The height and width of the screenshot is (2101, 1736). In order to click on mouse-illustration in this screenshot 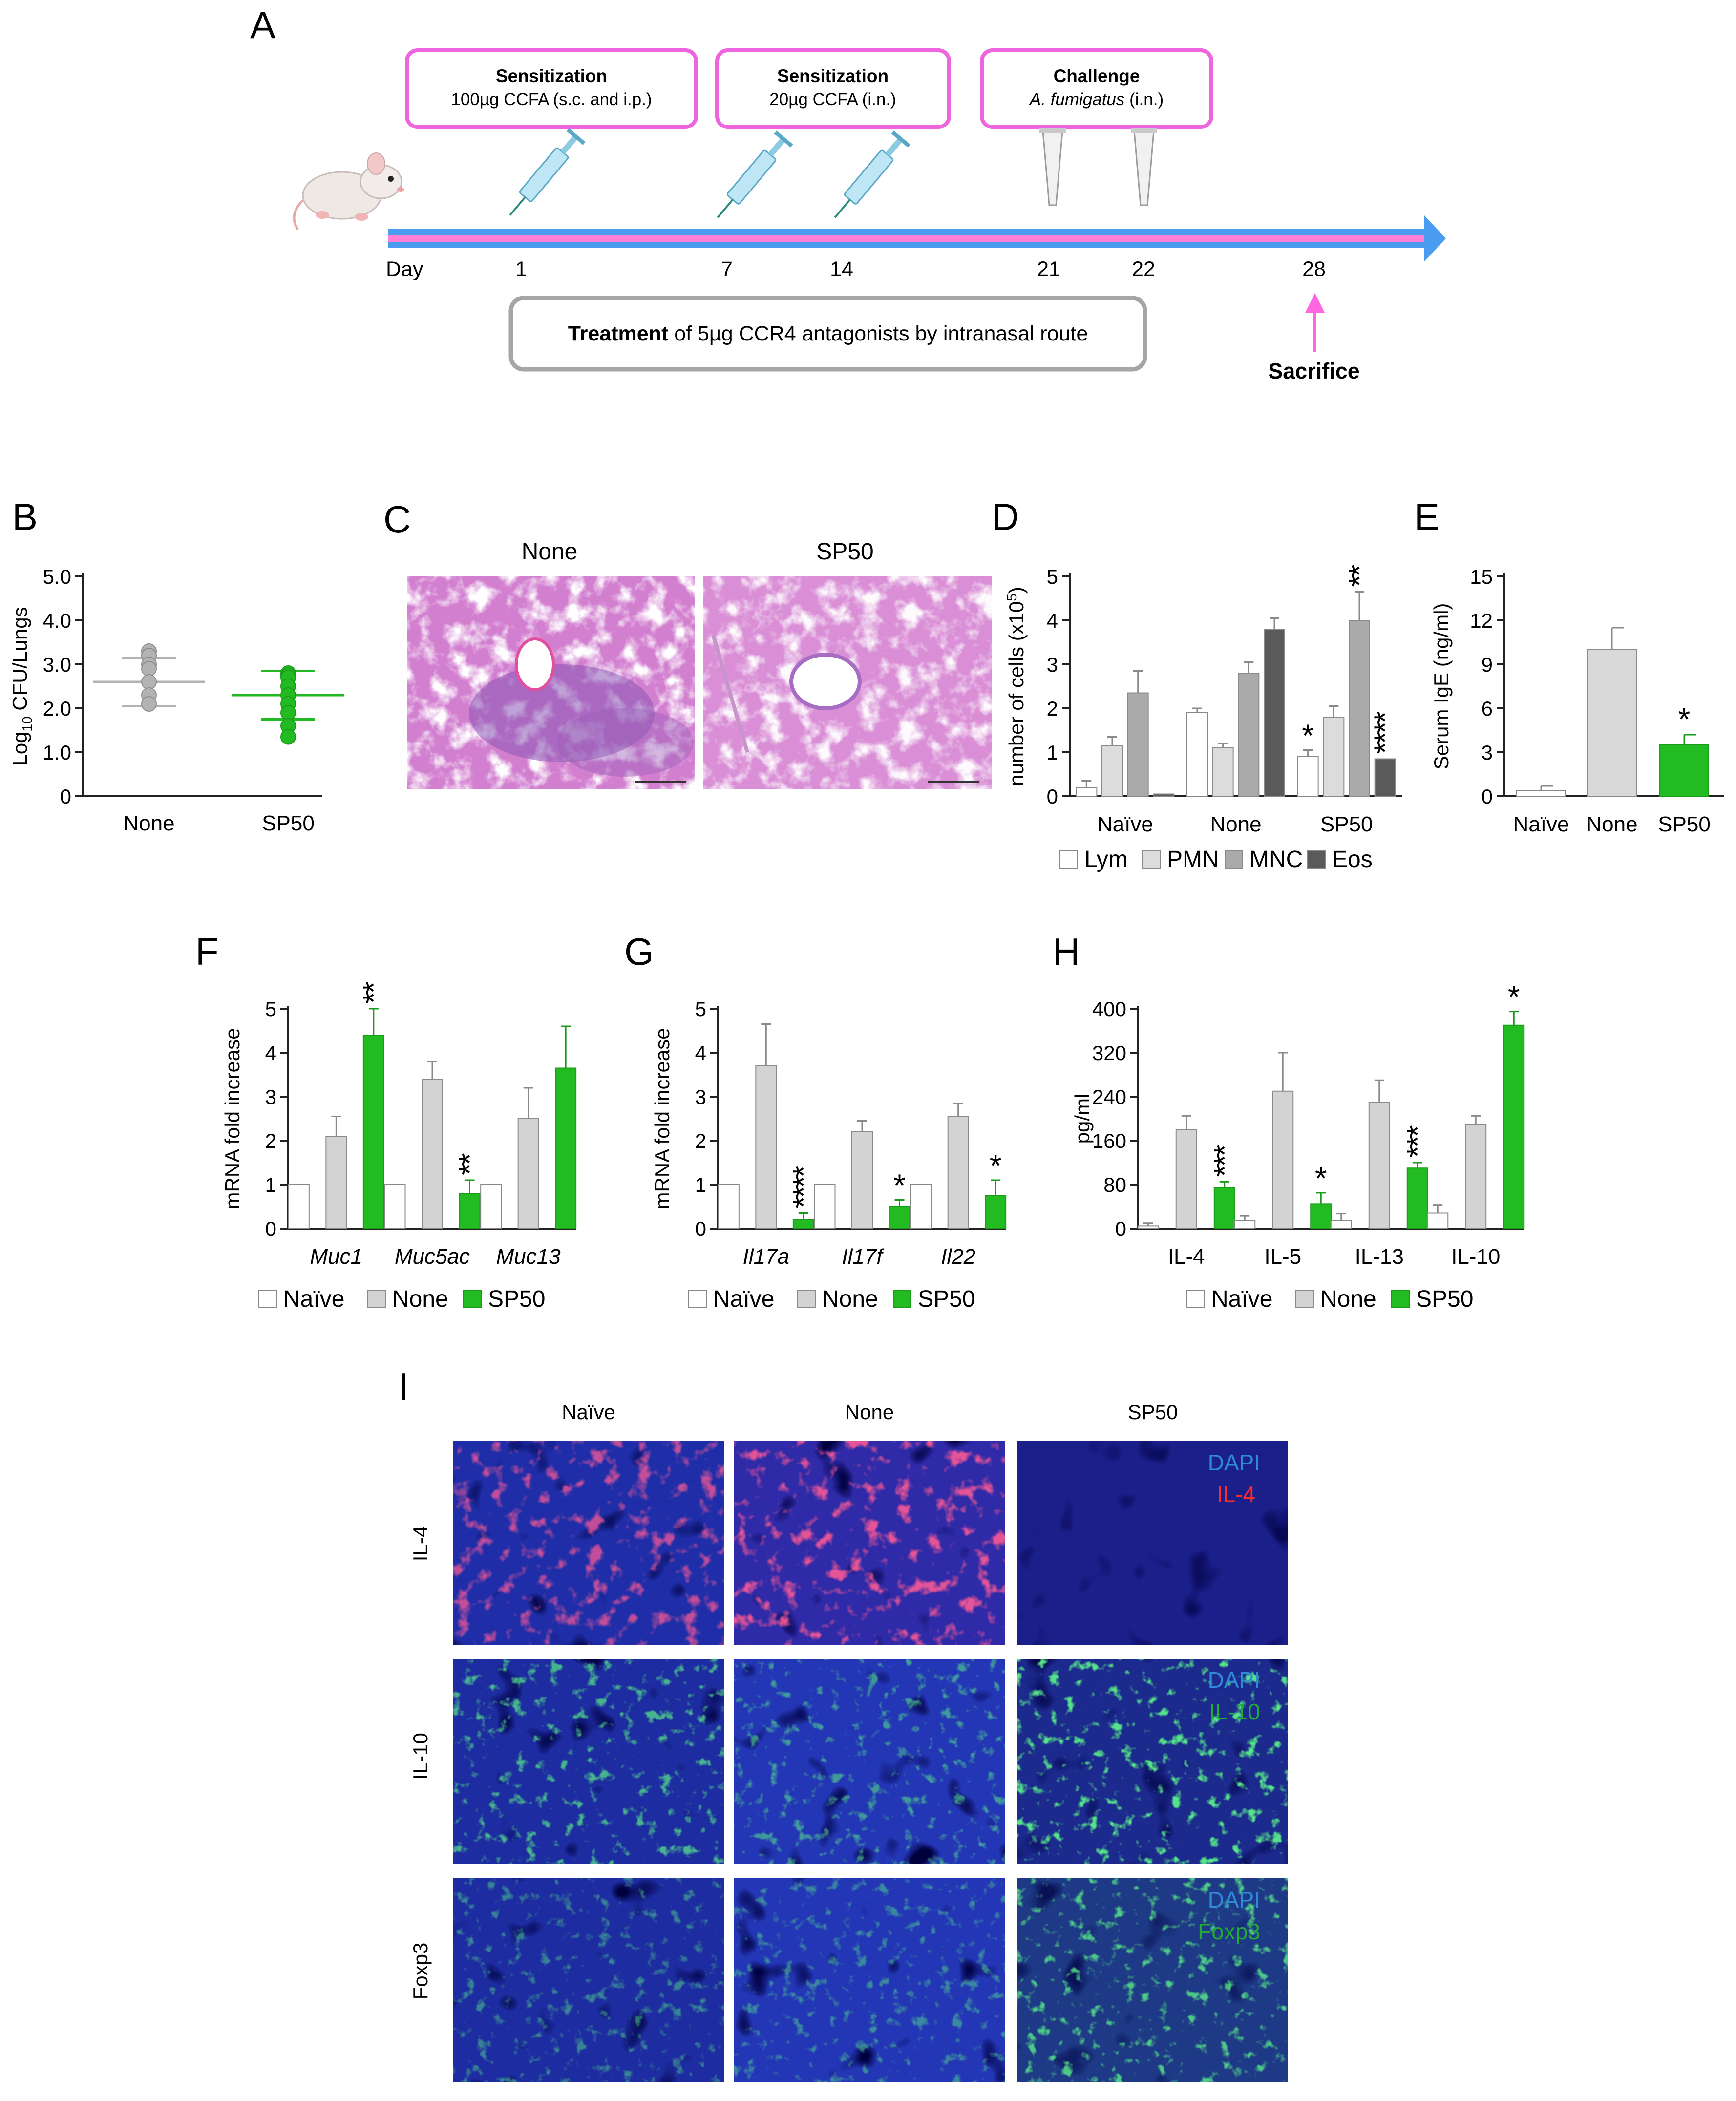, I will do `click(348, 192)`.